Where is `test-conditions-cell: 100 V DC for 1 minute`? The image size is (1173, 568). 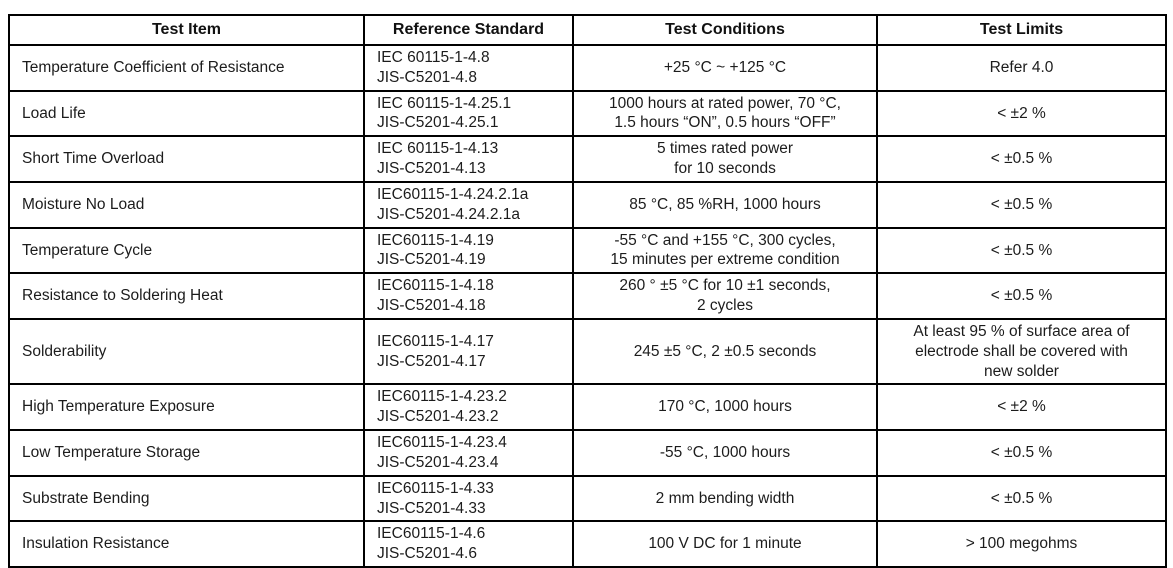 test-conditions-cell: 100 V DC for 1 minute is located at coordinates (725, 544).